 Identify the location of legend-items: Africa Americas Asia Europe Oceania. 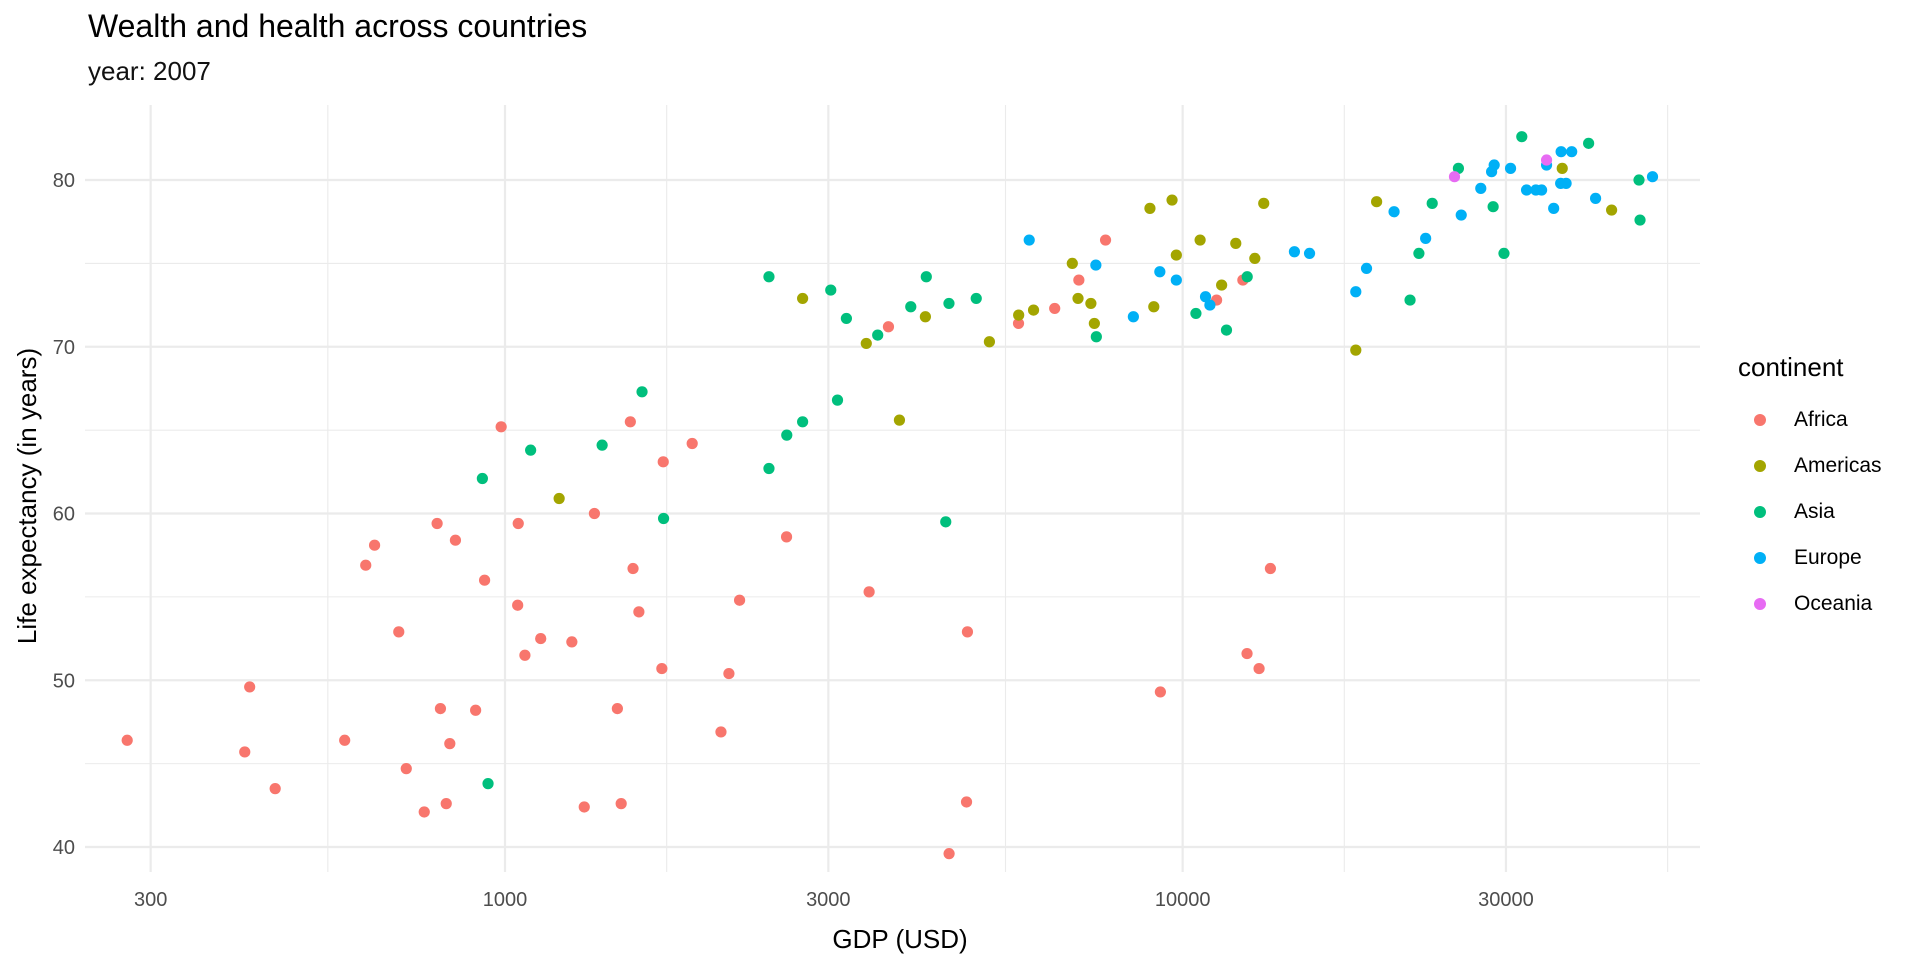
(1810, 512).